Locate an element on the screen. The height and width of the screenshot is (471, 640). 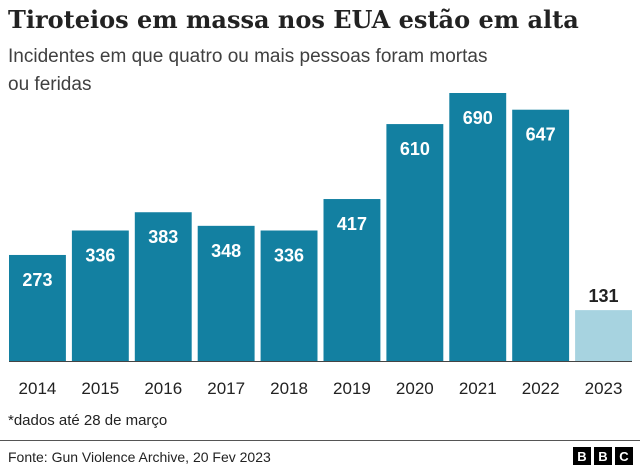
value-label: 131 is located at coordinates (604, 296).